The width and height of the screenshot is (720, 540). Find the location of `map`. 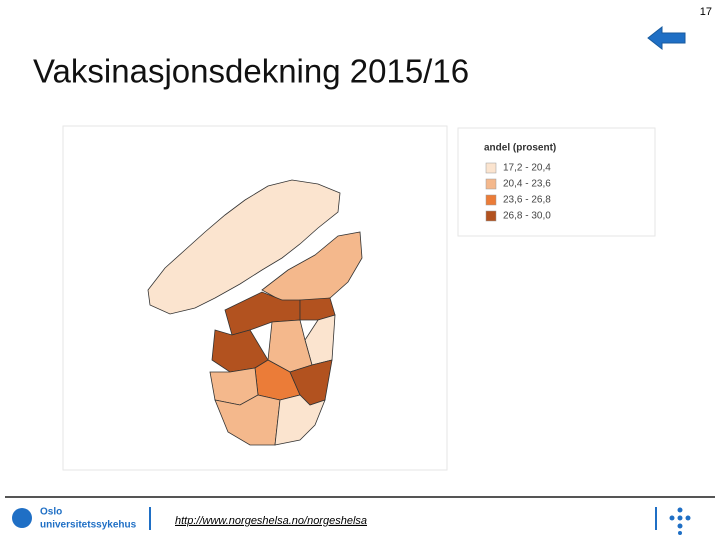

map is located at coordinates (255, 312).